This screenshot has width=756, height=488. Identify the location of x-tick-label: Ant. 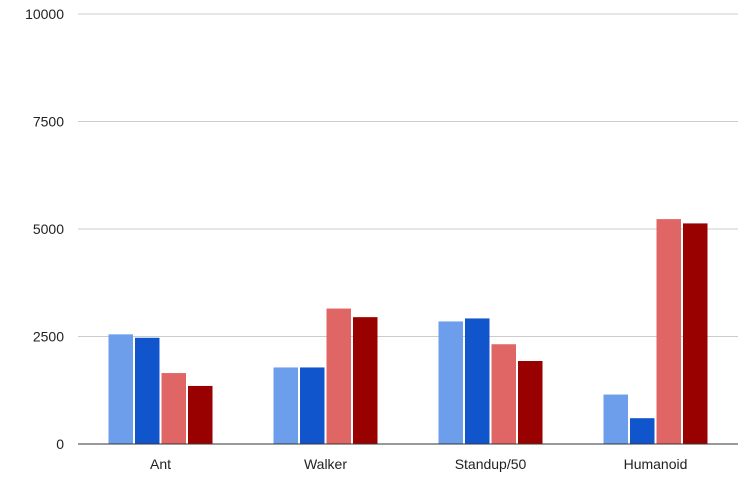
(160, 464).